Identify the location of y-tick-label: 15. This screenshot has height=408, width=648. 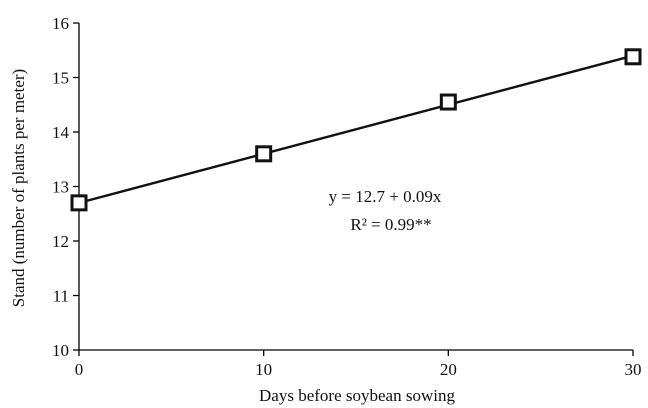
(60, 78).